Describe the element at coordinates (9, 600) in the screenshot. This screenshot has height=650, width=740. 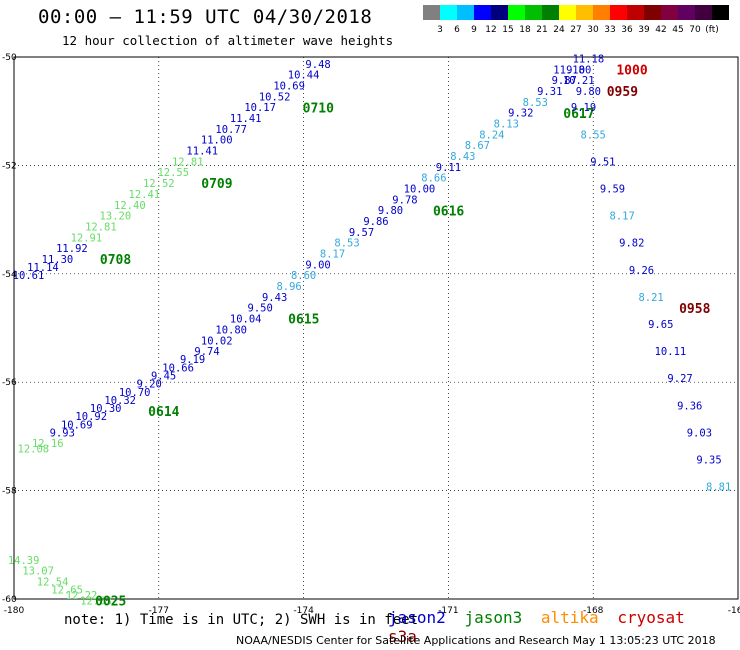
I see `lat-tick-label: -60` at that location.